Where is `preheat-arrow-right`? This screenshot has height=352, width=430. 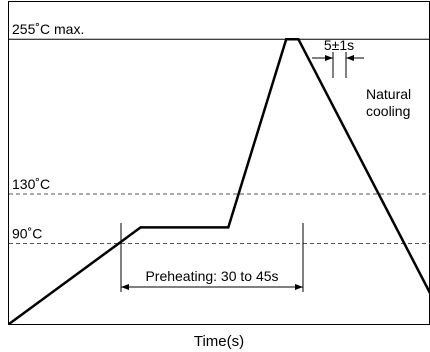
preheat-arrow-right is located at coordinates (299, 287).